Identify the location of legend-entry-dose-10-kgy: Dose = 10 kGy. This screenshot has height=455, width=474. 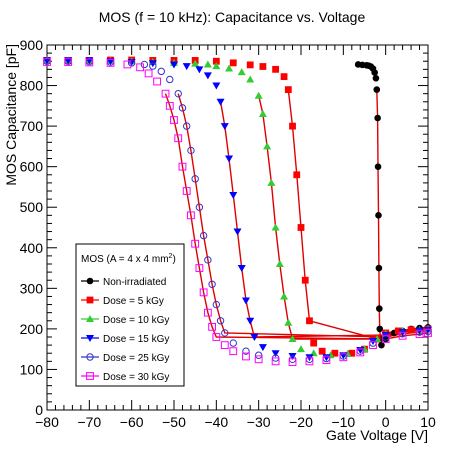
(125, 320).